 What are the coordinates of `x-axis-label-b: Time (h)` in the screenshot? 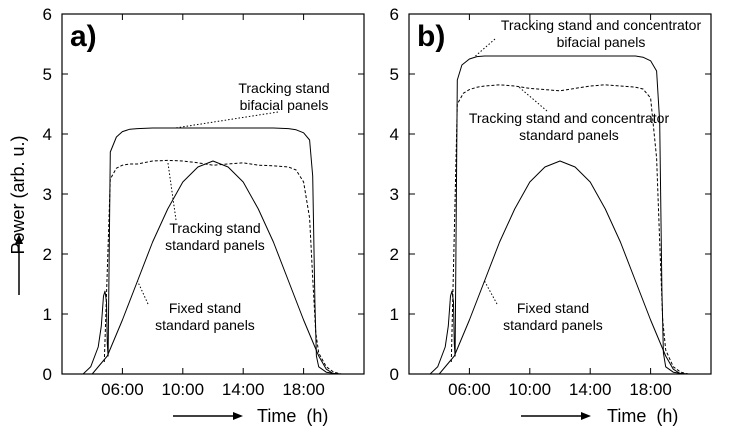 It's located at (642, 416).